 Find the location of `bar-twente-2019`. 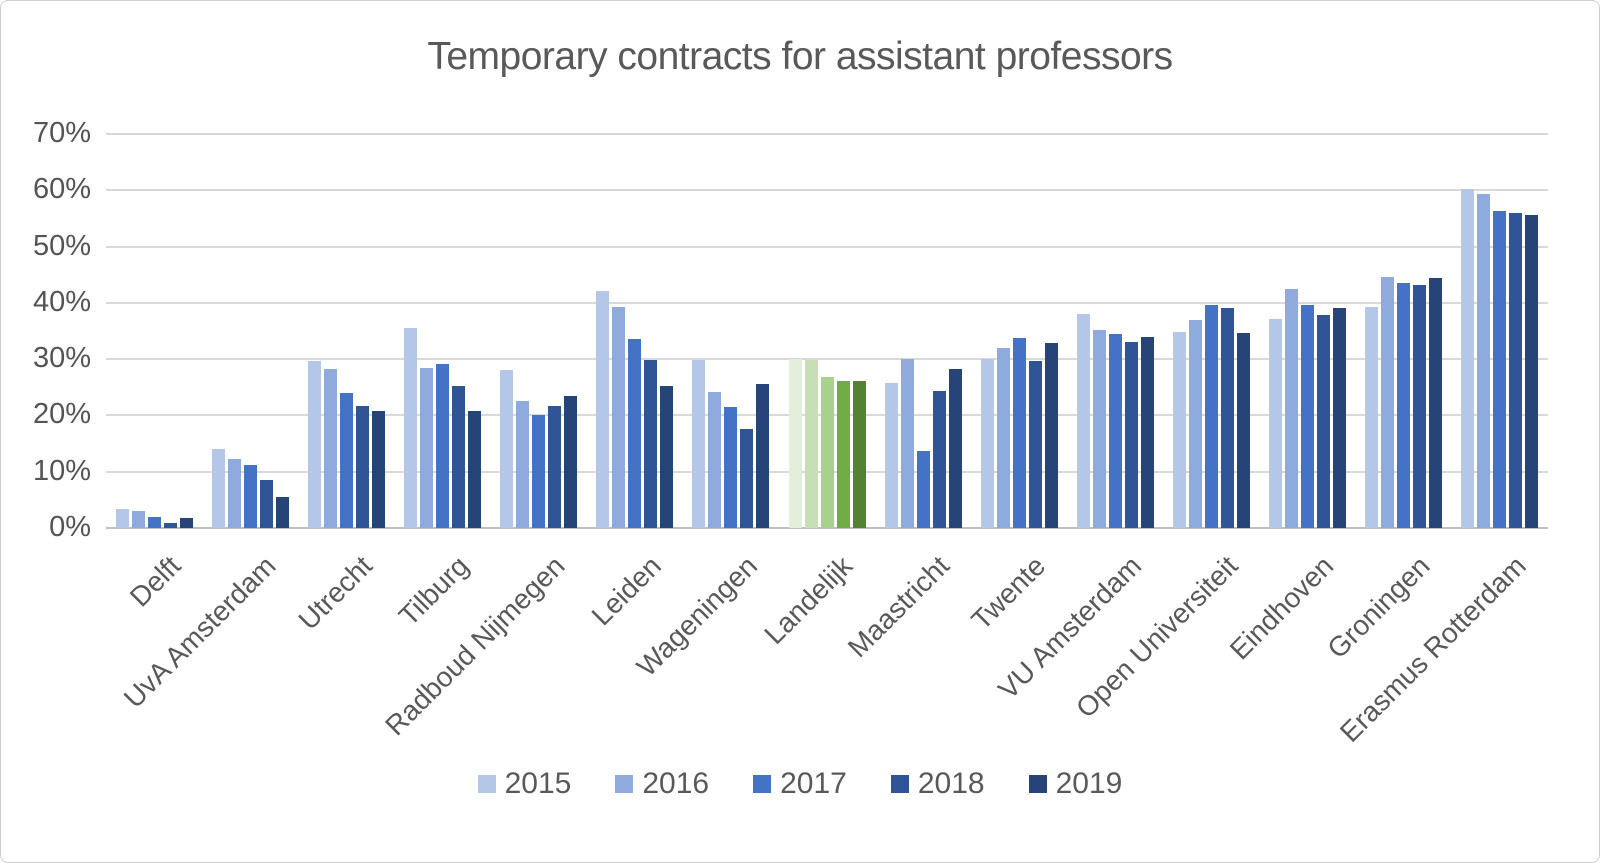

bar-twente-2019 is located at coordinates (1051, 435).